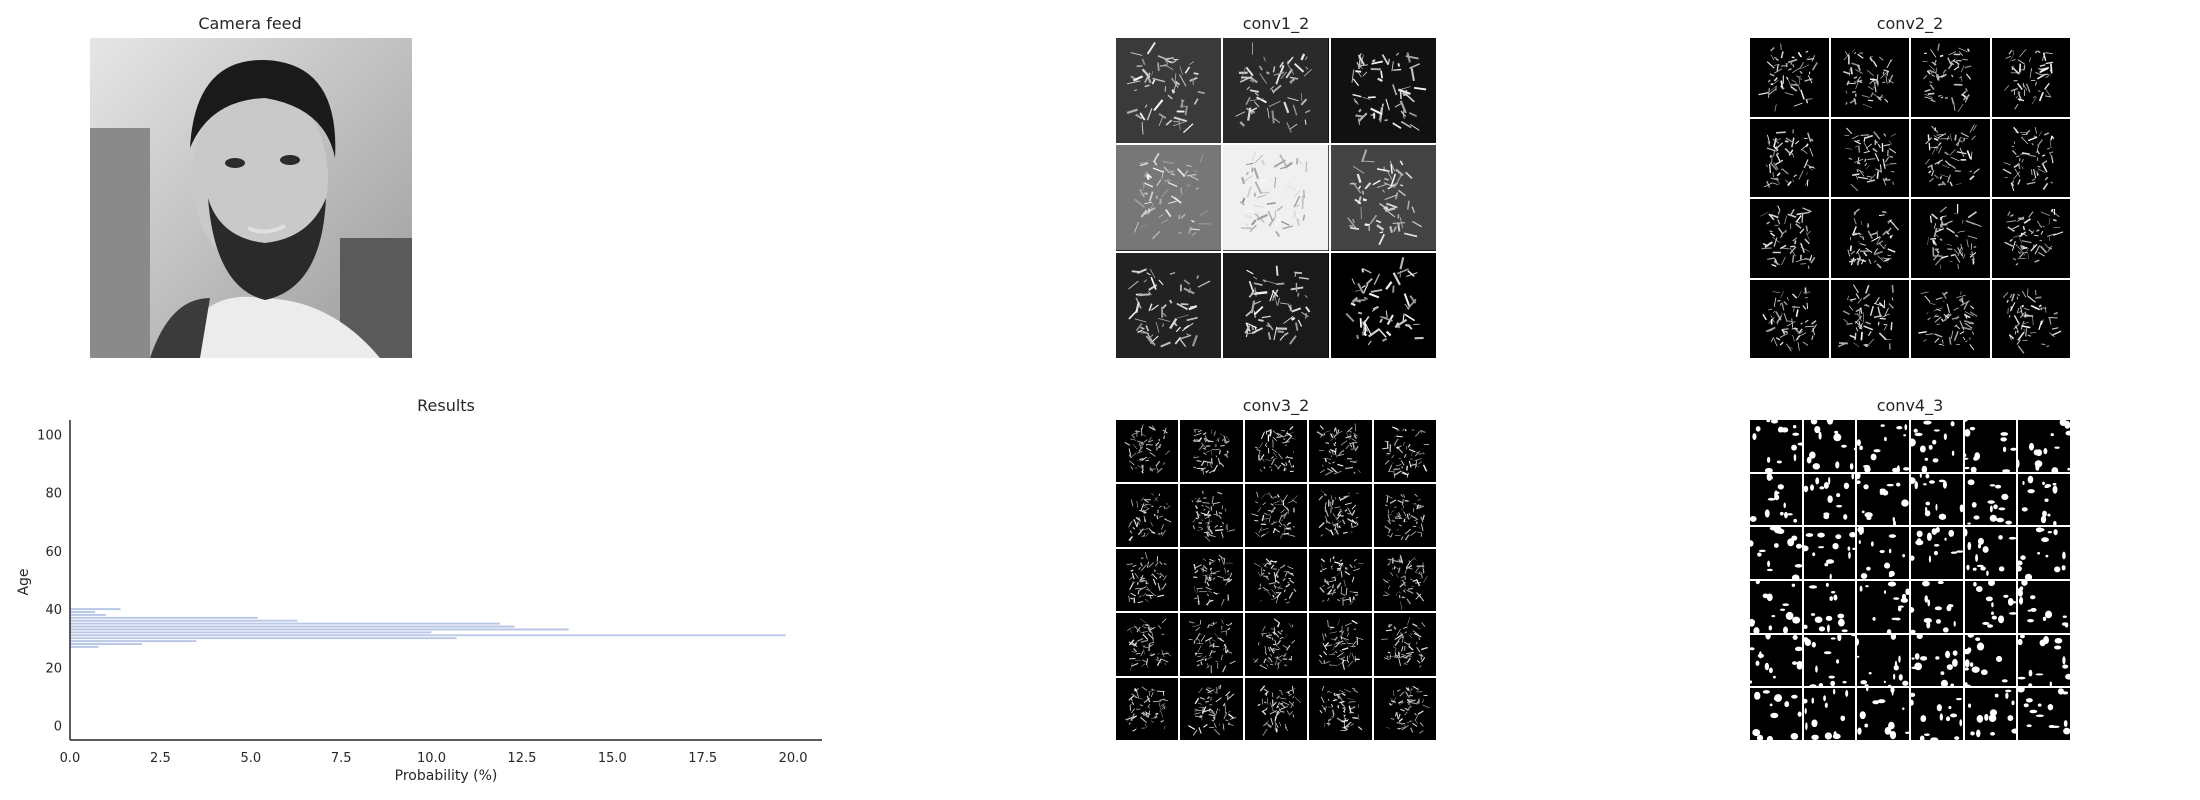 This screenshot has height=800, width=2200. What do you see at coordinates (1910, 23) in the screenshot?
I see `conv2-2-title: conv2_2` at bounding box center [1910, 23].